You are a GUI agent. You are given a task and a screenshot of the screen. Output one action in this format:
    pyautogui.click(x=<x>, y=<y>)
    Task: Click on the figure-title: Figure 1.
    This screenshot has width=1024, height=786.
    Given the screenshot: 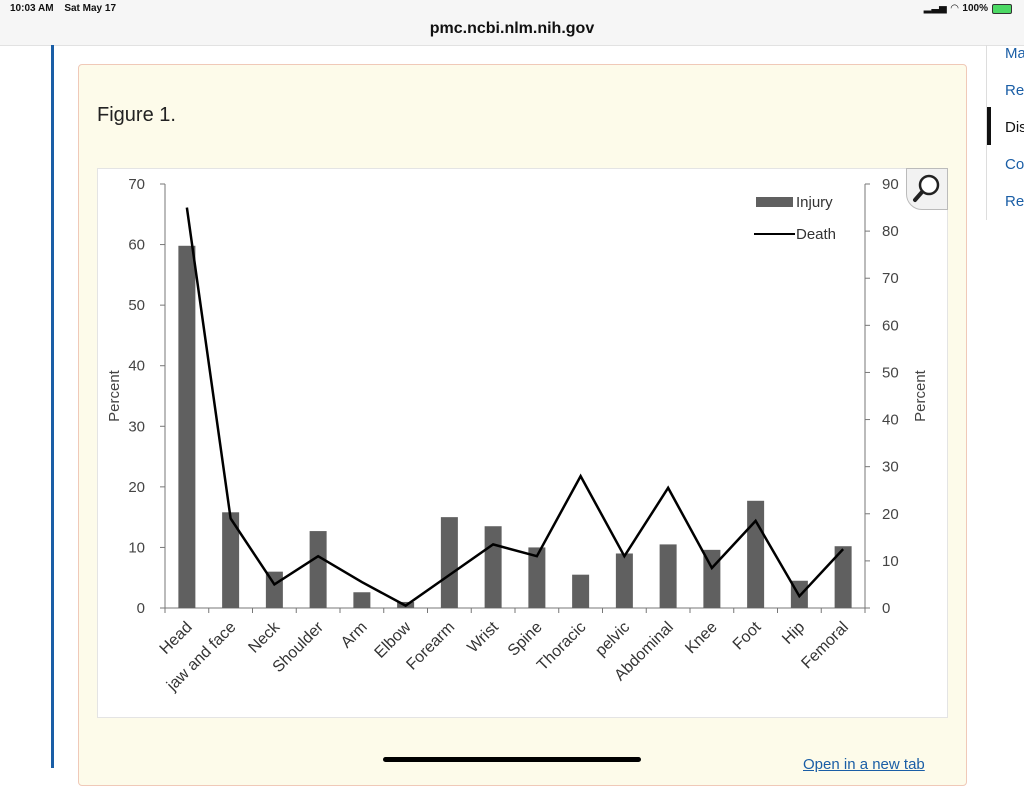 What is the action you would take?
    pyautogui.click(x=136, y=115)
    